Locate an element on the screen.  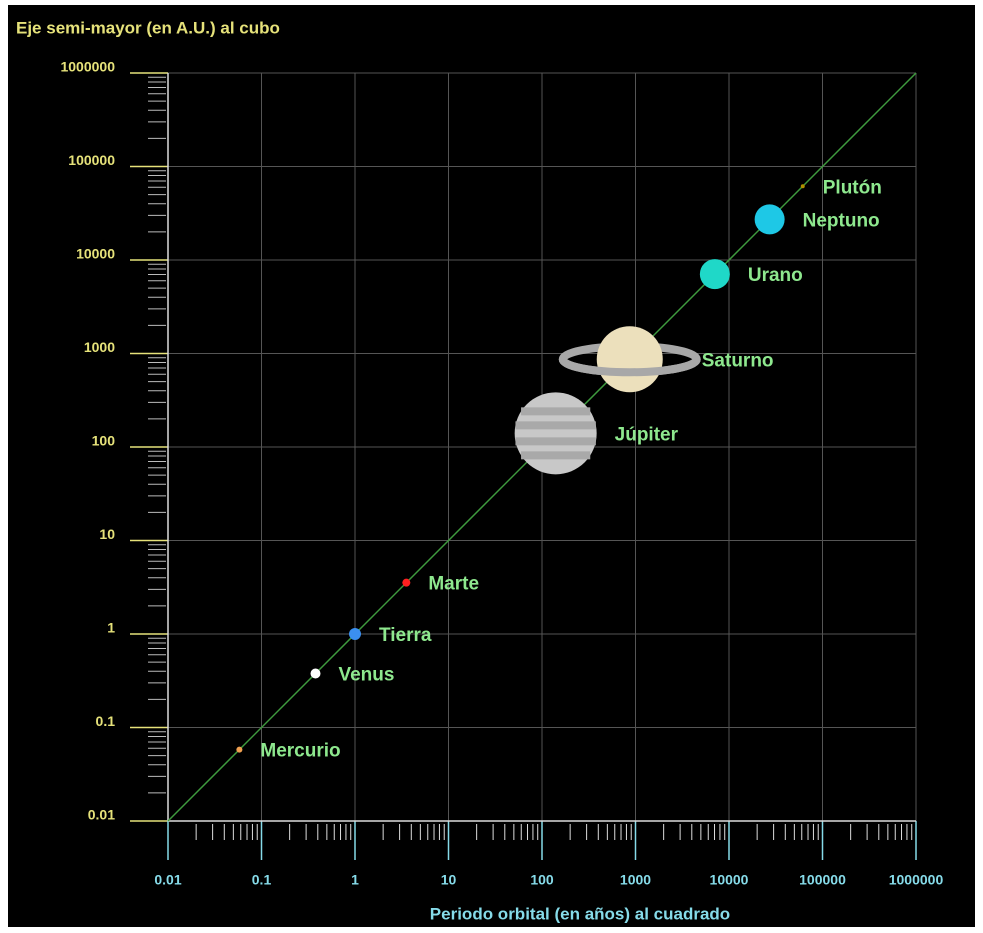
y-tick-label: 0.01 is located at coordinates (101, 815).